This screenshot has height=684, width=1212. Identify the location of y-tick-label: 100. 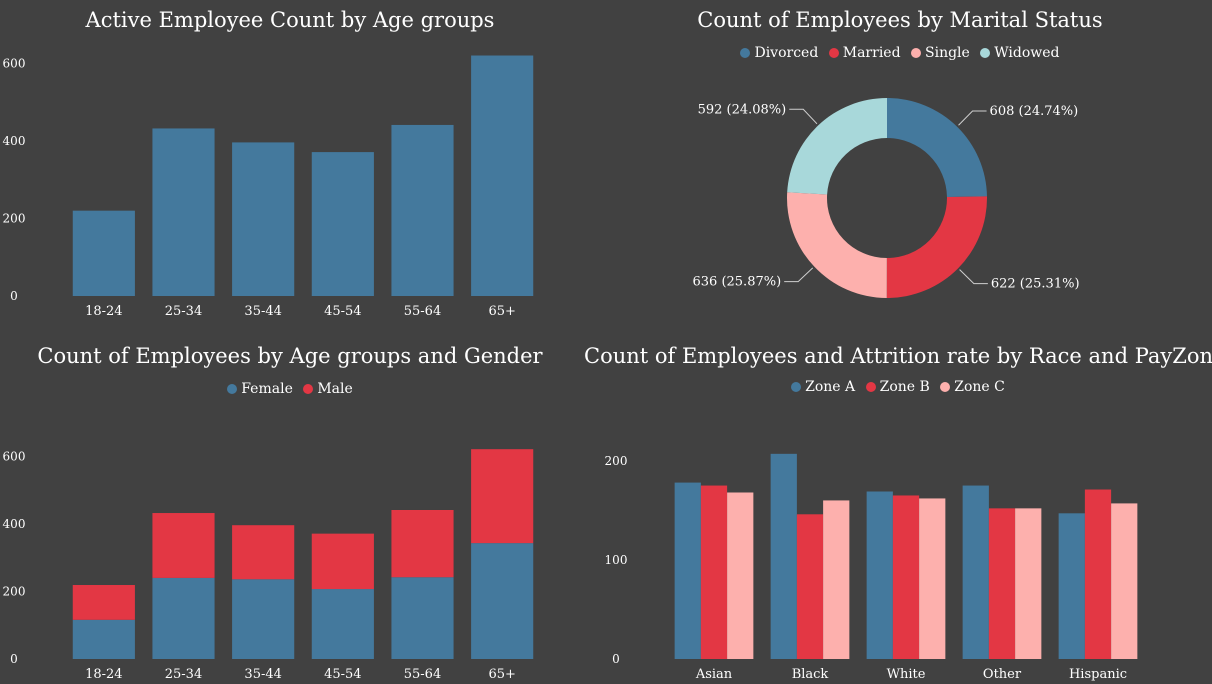
(616, 560).